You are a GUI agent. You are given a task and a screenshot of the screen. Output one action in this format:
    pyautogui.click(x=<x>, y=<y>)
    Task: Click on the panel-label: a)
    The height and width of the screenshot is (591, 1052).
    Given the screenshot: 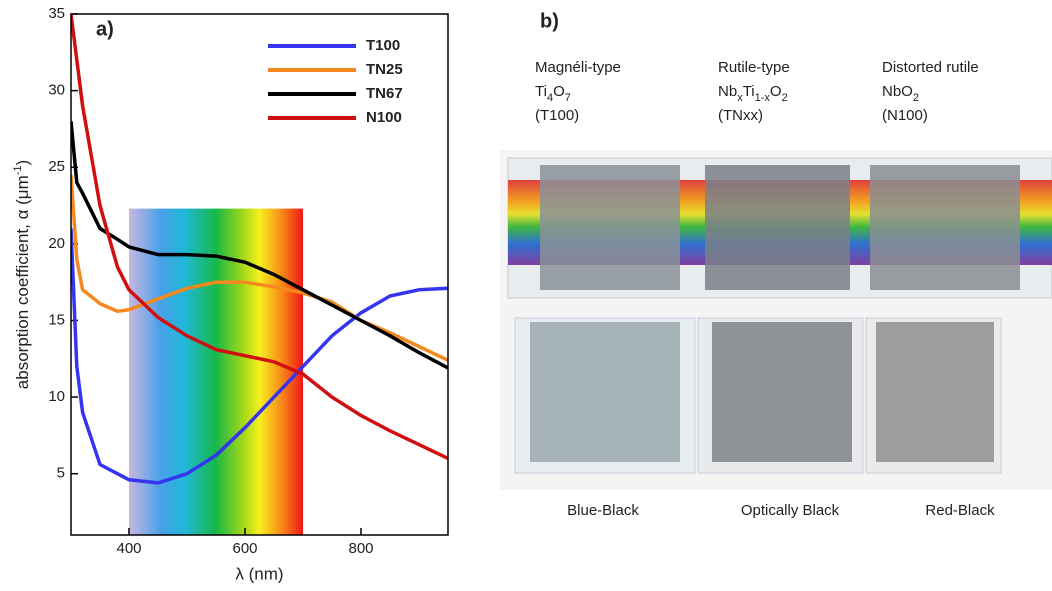 What is the action you would take?
    pyautogui.click(x=105, y=29)
    